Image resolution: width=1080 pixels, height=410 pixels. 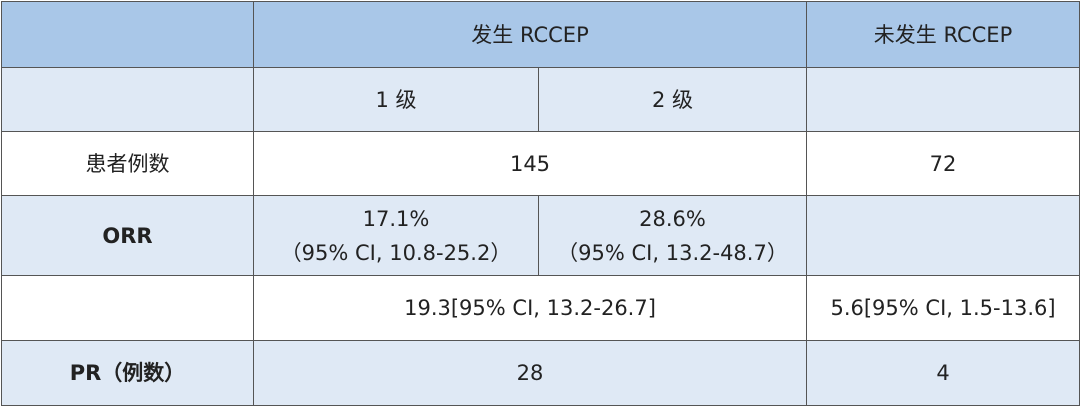 I want to click on value: 17.1%, so click(x=396, y=218).